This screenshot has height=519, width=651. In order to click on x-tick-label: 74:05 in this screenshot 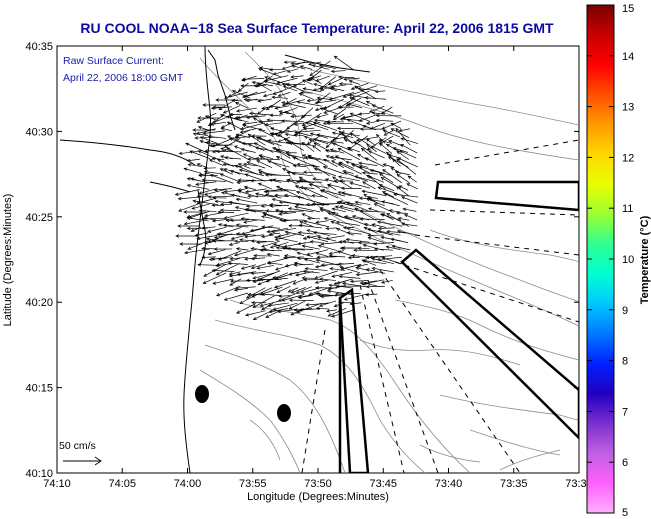, I will do `click(122, 484)`.